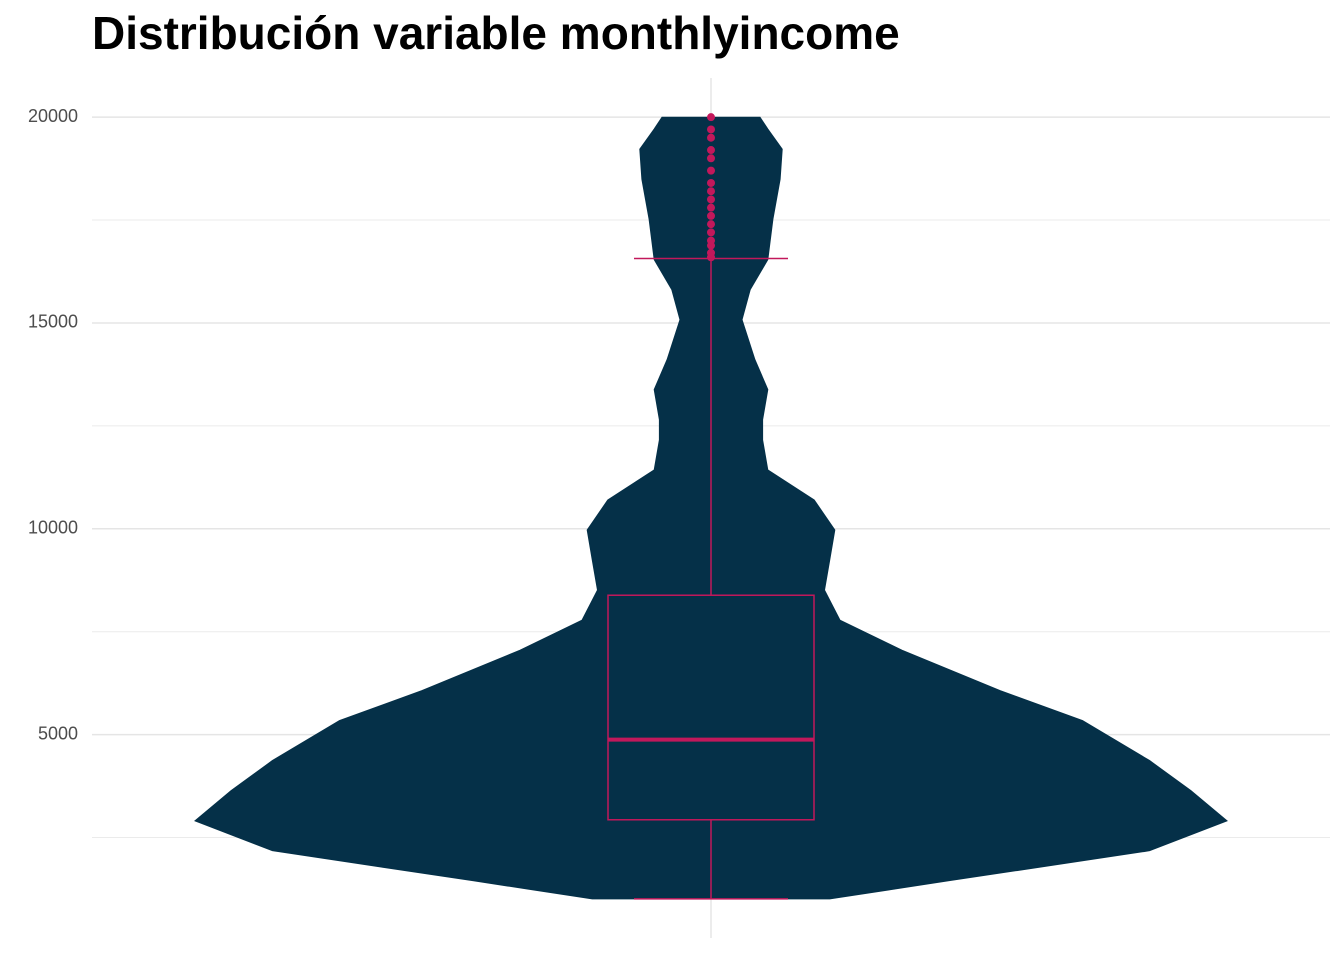 The width and height of the screenshot is (1344, 960). Describe the element at coordinates (711, 707) in the screenshot. I see `box` at that location.